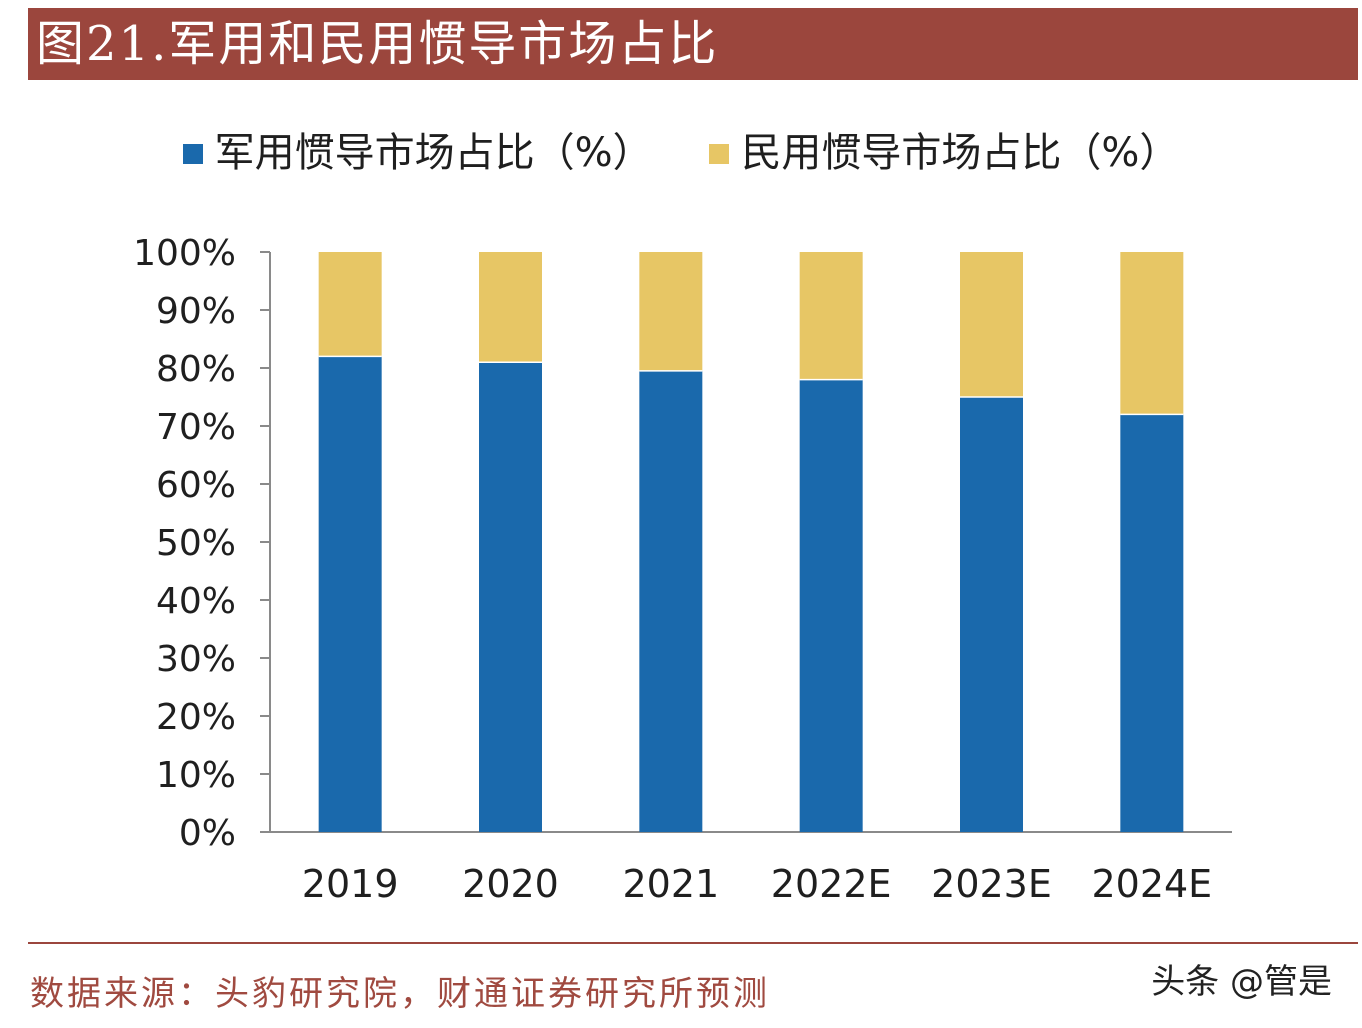 This screenshot has height=1028, width=1362. I want to click on y-tick-label: 30%, so click(196, 659).